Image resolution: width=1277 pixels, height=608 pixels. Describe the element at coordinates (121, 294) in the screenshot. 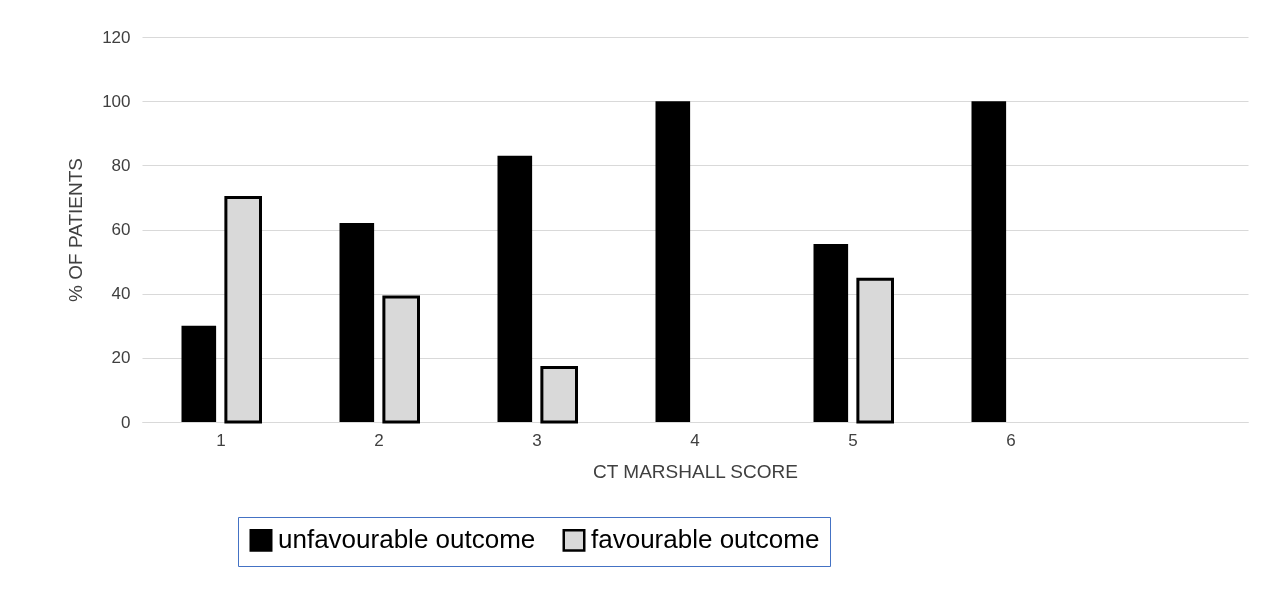

I see `y-tick-label: 40` at that location.